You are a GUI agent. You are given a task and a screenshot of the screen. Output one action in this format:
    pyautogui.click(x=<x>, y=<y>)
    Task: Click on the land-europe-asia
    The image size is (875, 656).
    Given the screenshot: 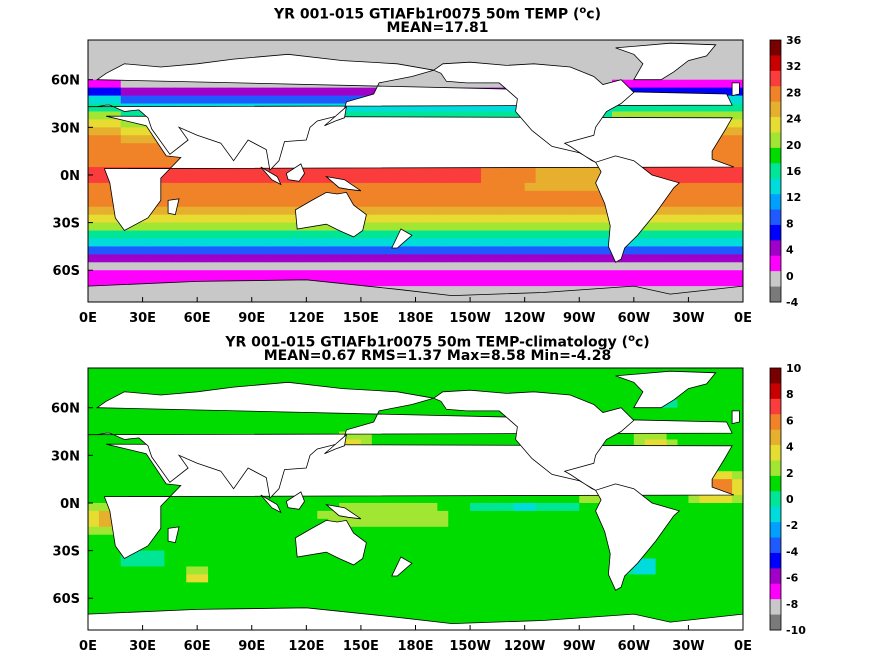 What is the action you would take?
    pyautogui.click(x=410, y=440)
    